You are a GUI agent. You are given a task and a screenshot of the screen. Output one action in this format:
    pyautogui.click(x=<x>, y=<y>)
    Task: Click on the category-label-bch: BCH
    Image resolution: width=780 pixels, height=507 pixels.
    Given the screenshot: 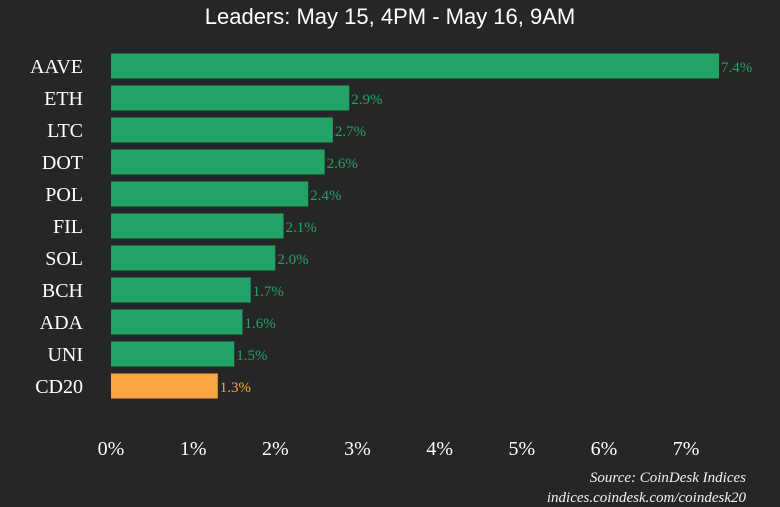 What is the action you would take?
    pyautogui.click(x=62, y=291)
    